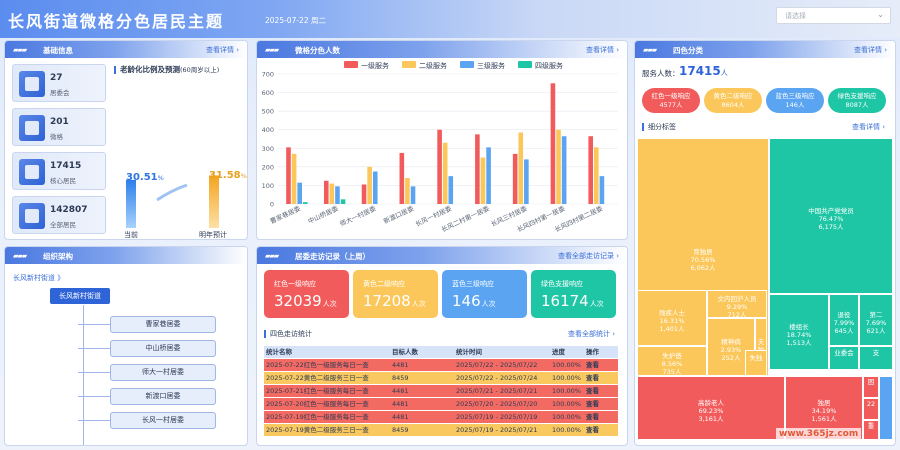 The width and height of the screenshot is (900, 450). I want to click on info-item: 27 居委会, so click(59, 83).